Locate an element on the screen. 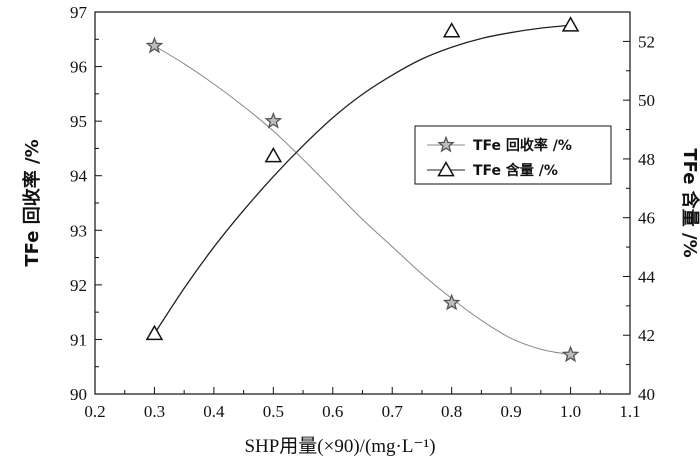  y-right-axis-title: TFe 含量 /% is located at coordinates (689, 202).